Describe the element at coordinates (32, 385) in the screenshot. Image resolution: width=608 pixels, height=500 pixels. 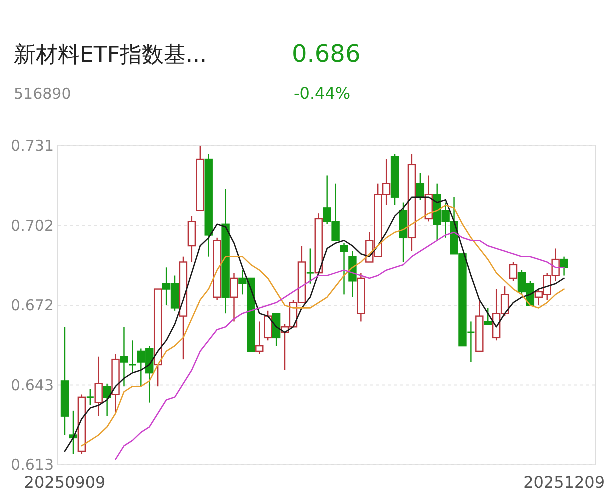
I see `y-tick-label: 0.643` at that location.